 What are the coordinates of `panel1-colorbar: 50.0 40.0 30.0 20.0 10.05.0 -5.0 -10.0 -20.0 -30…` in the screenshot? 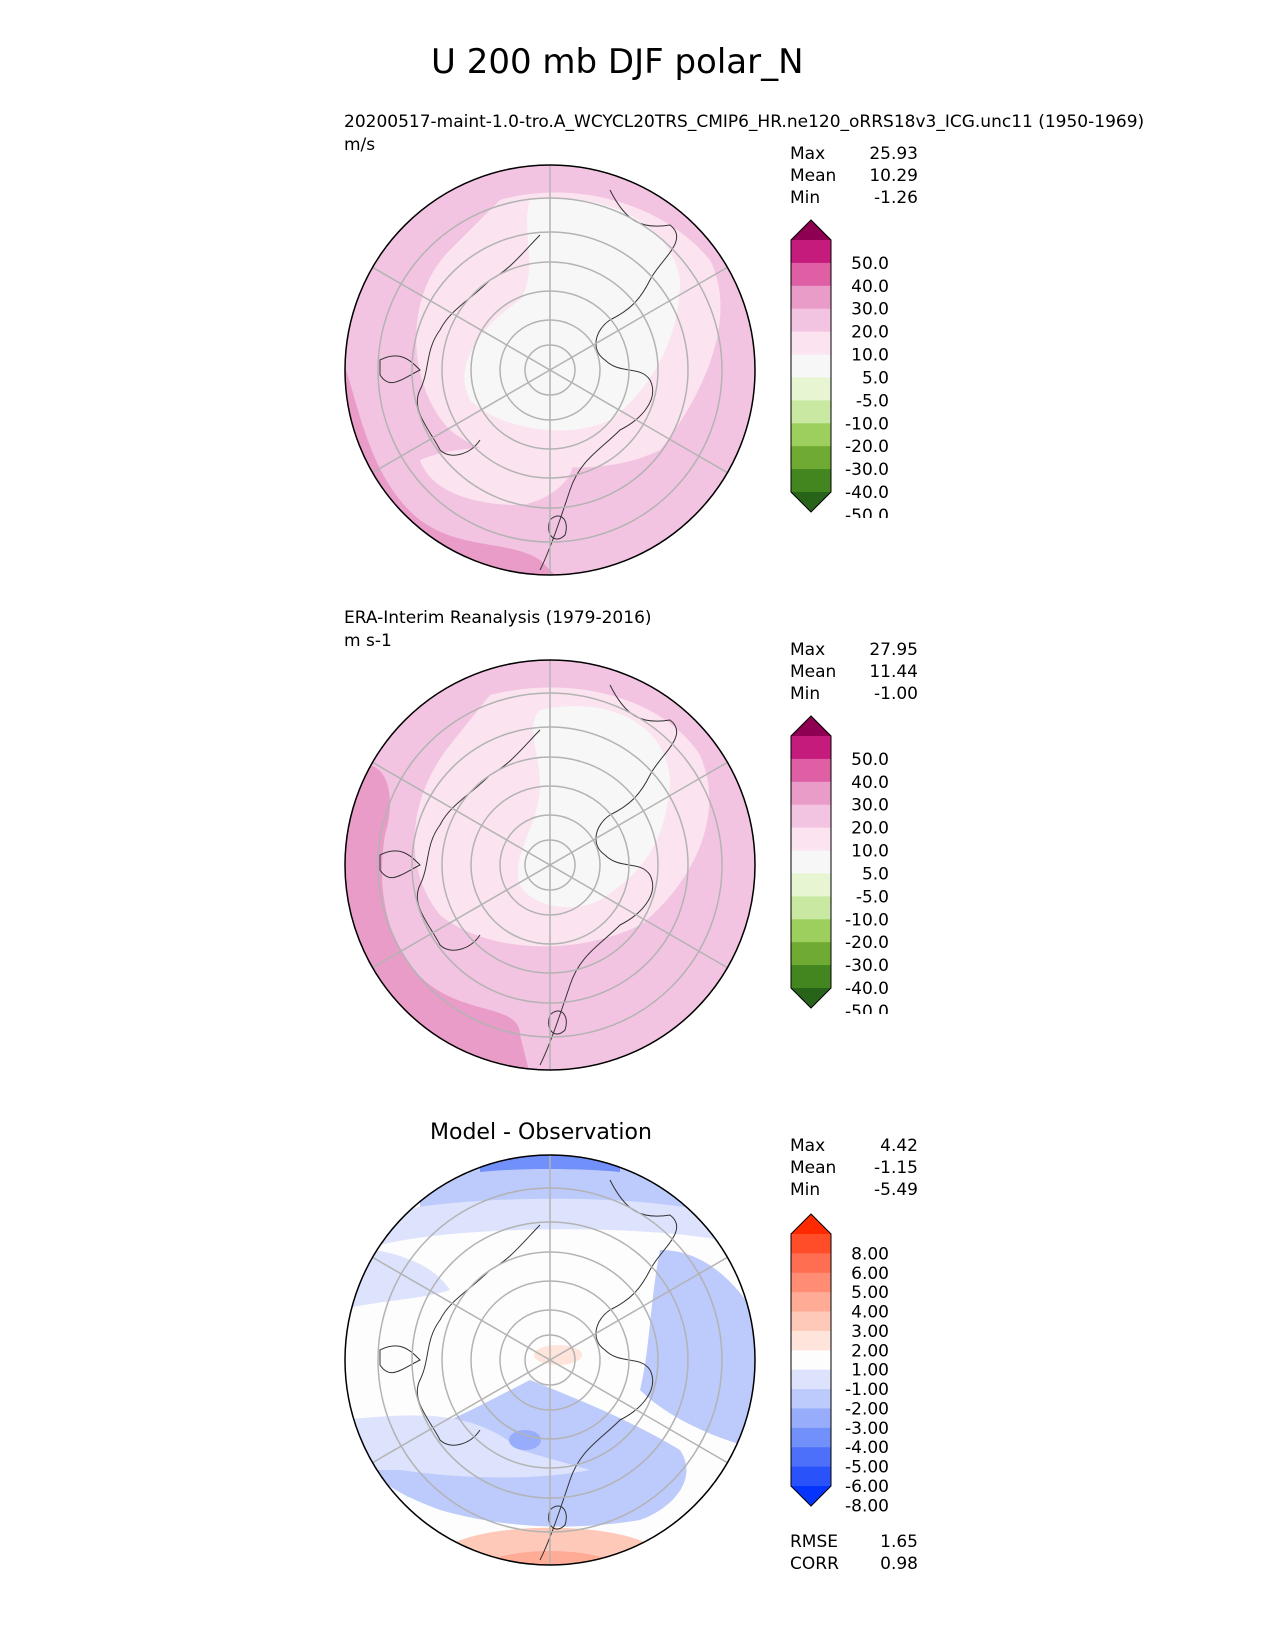 It's located at (839, 368).